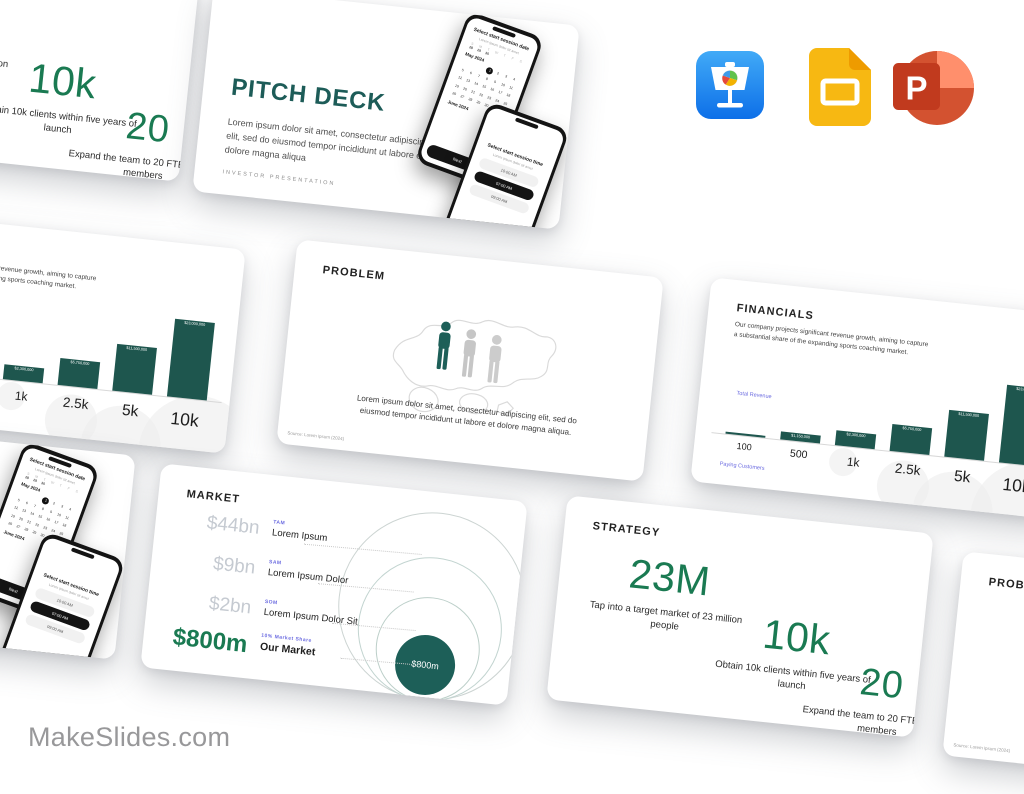 This screenshot has height=794, width=1024. What do you see at coordinates (265, 609) in the screenshot?
I see `market-row: $2bn SOM Lorem Ipsum Dolor Sit` at bounding box center [265, 609].